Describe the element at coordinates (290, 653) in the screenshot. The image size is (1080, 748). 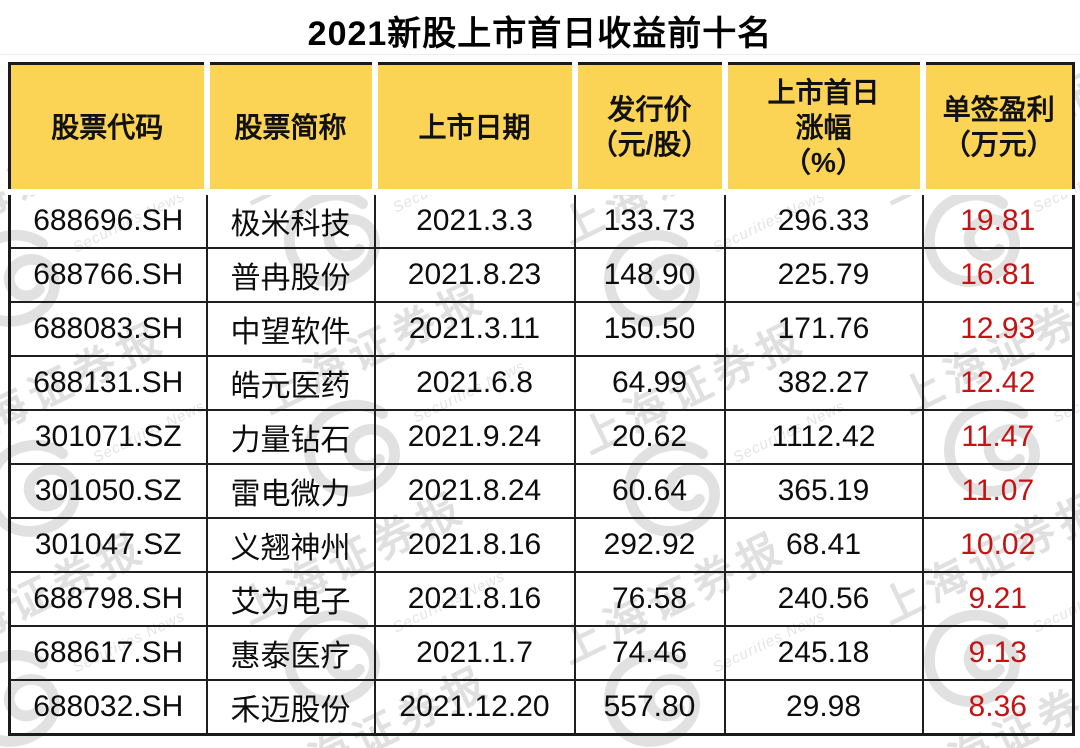
I see `stock-name-cell: 惠泰医疗` at that location.